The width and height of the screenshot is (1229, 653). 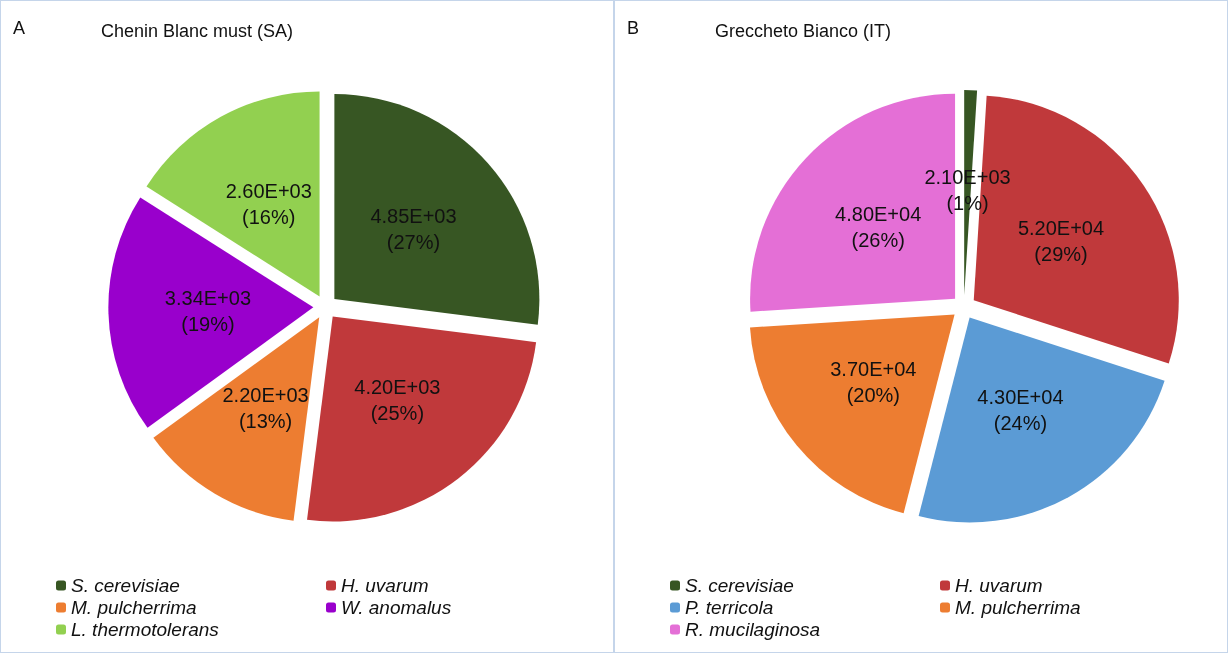 I want to click on data-label: 5.20E+04 (29%), so click(x=1061, y=240).